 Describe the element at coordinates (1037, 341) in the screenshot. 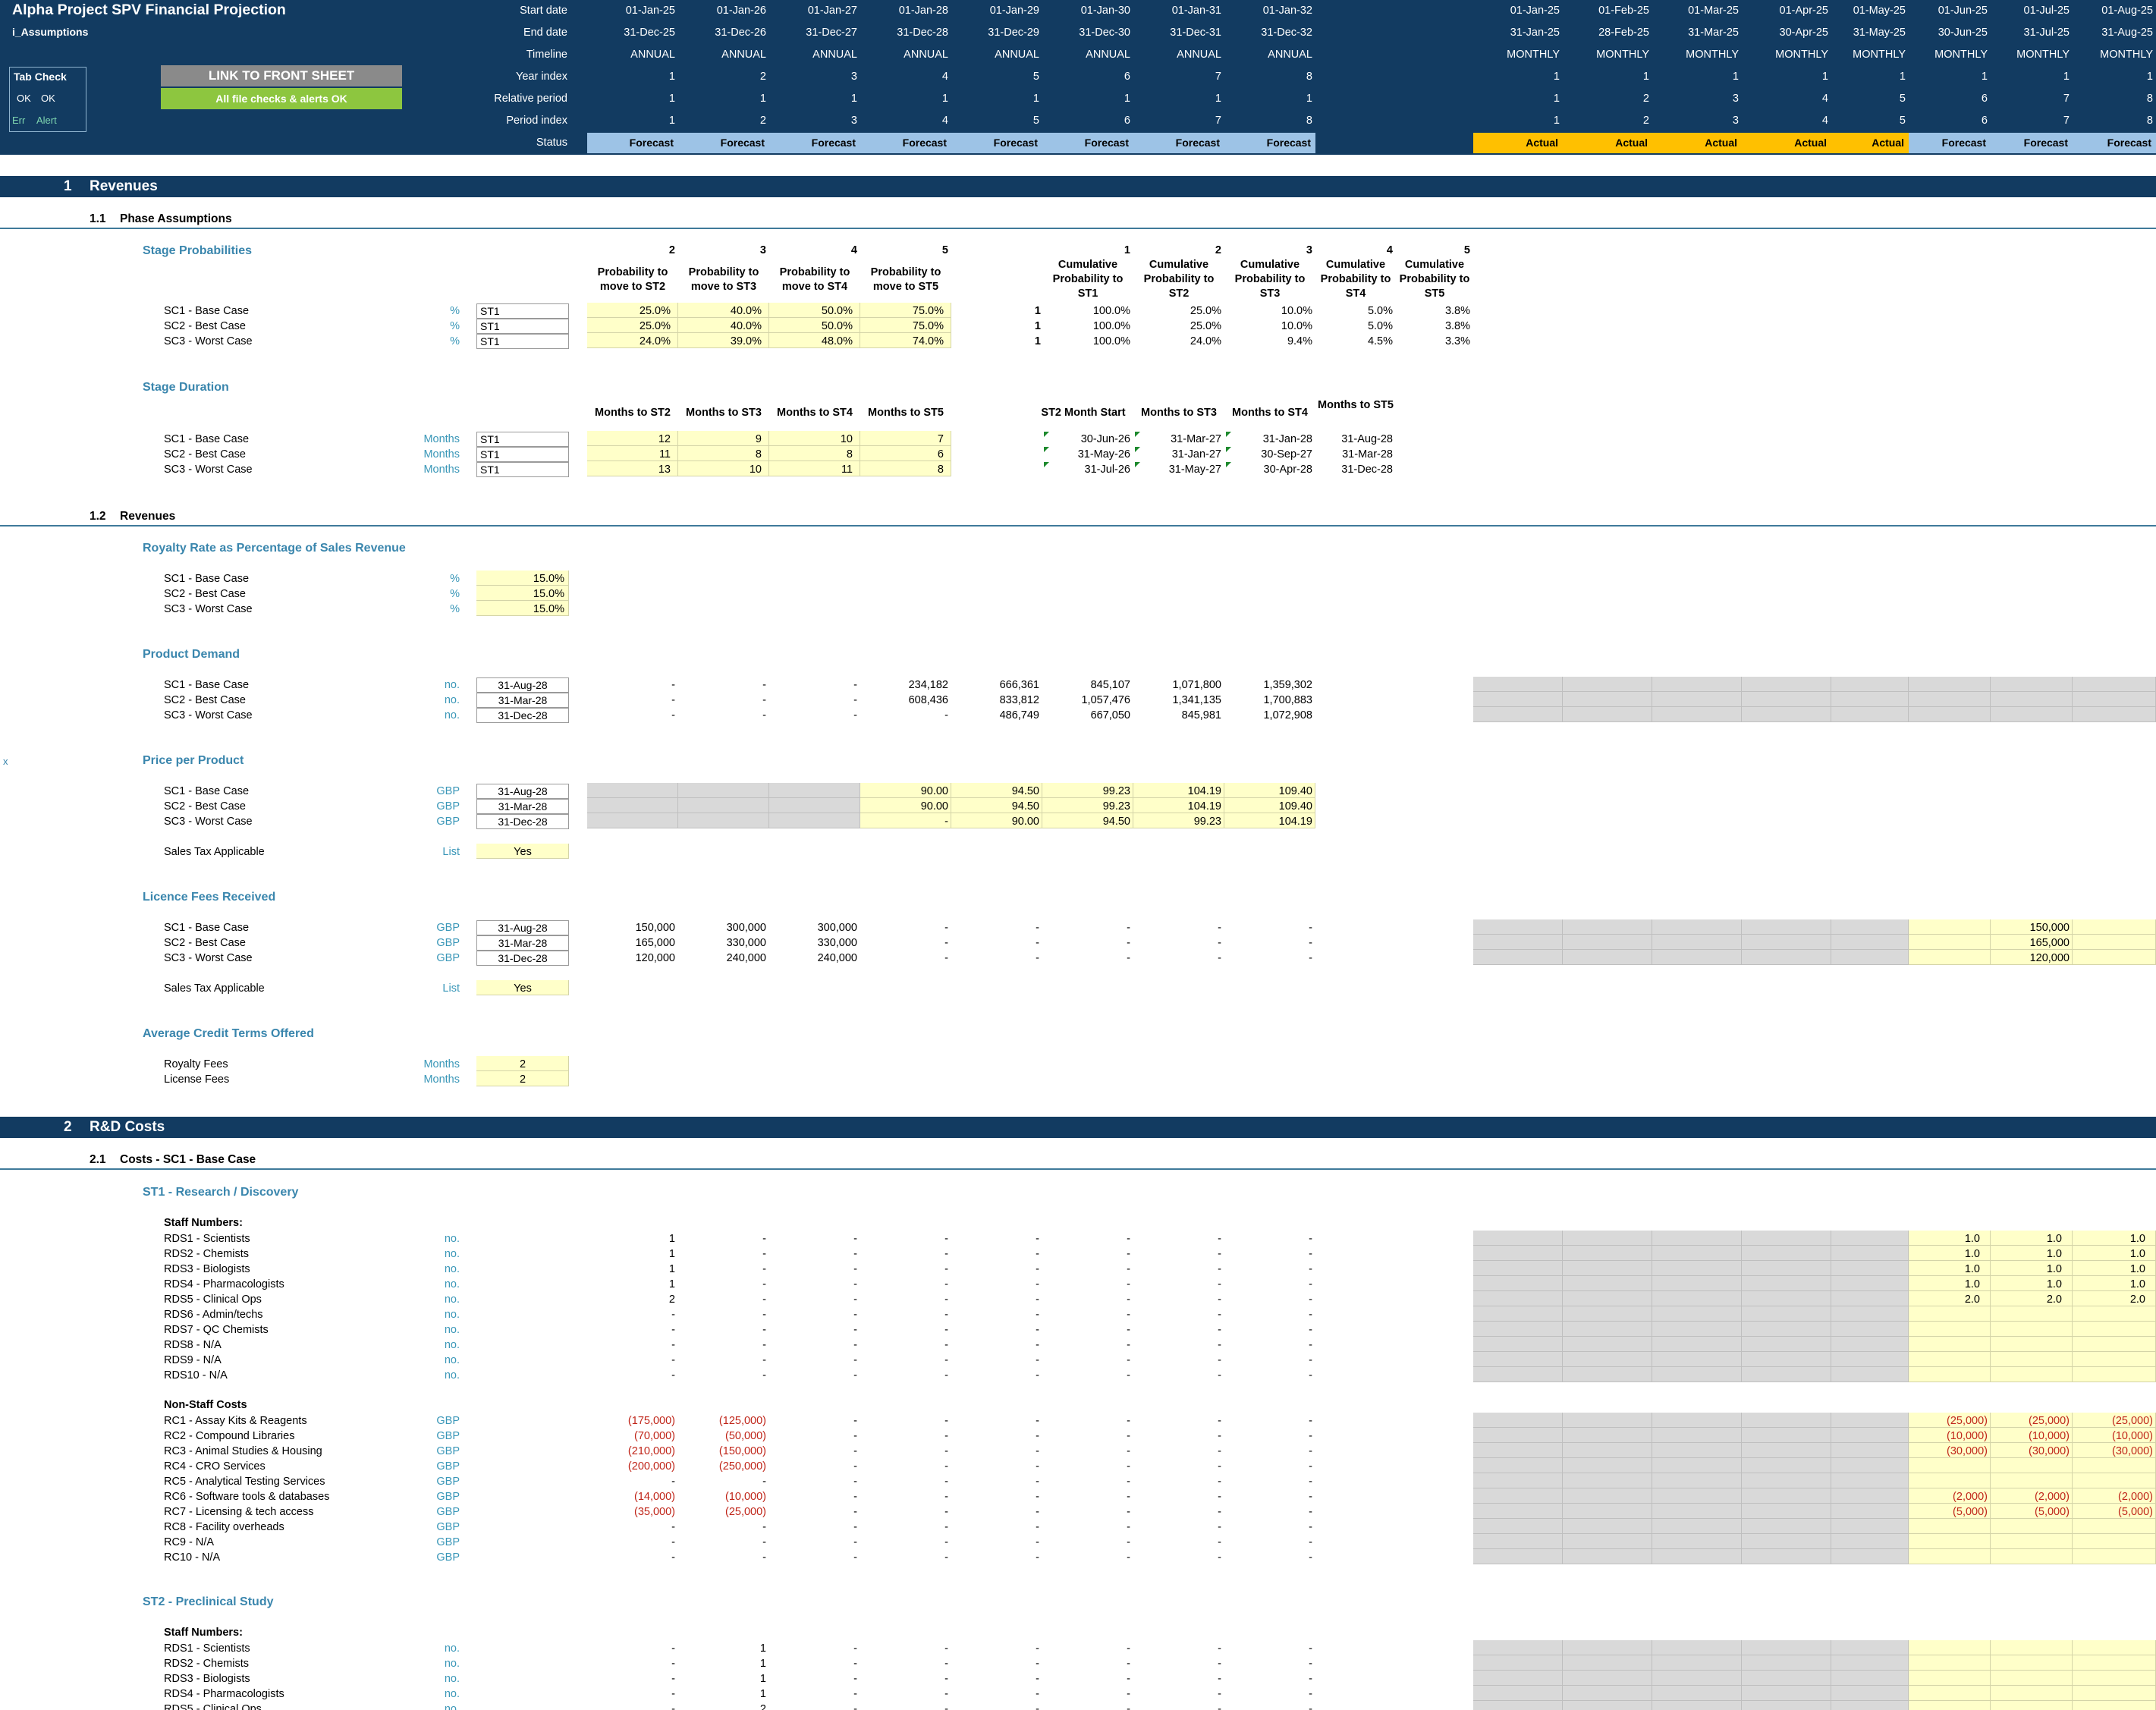

I see `stage-flag: 1` at that location.